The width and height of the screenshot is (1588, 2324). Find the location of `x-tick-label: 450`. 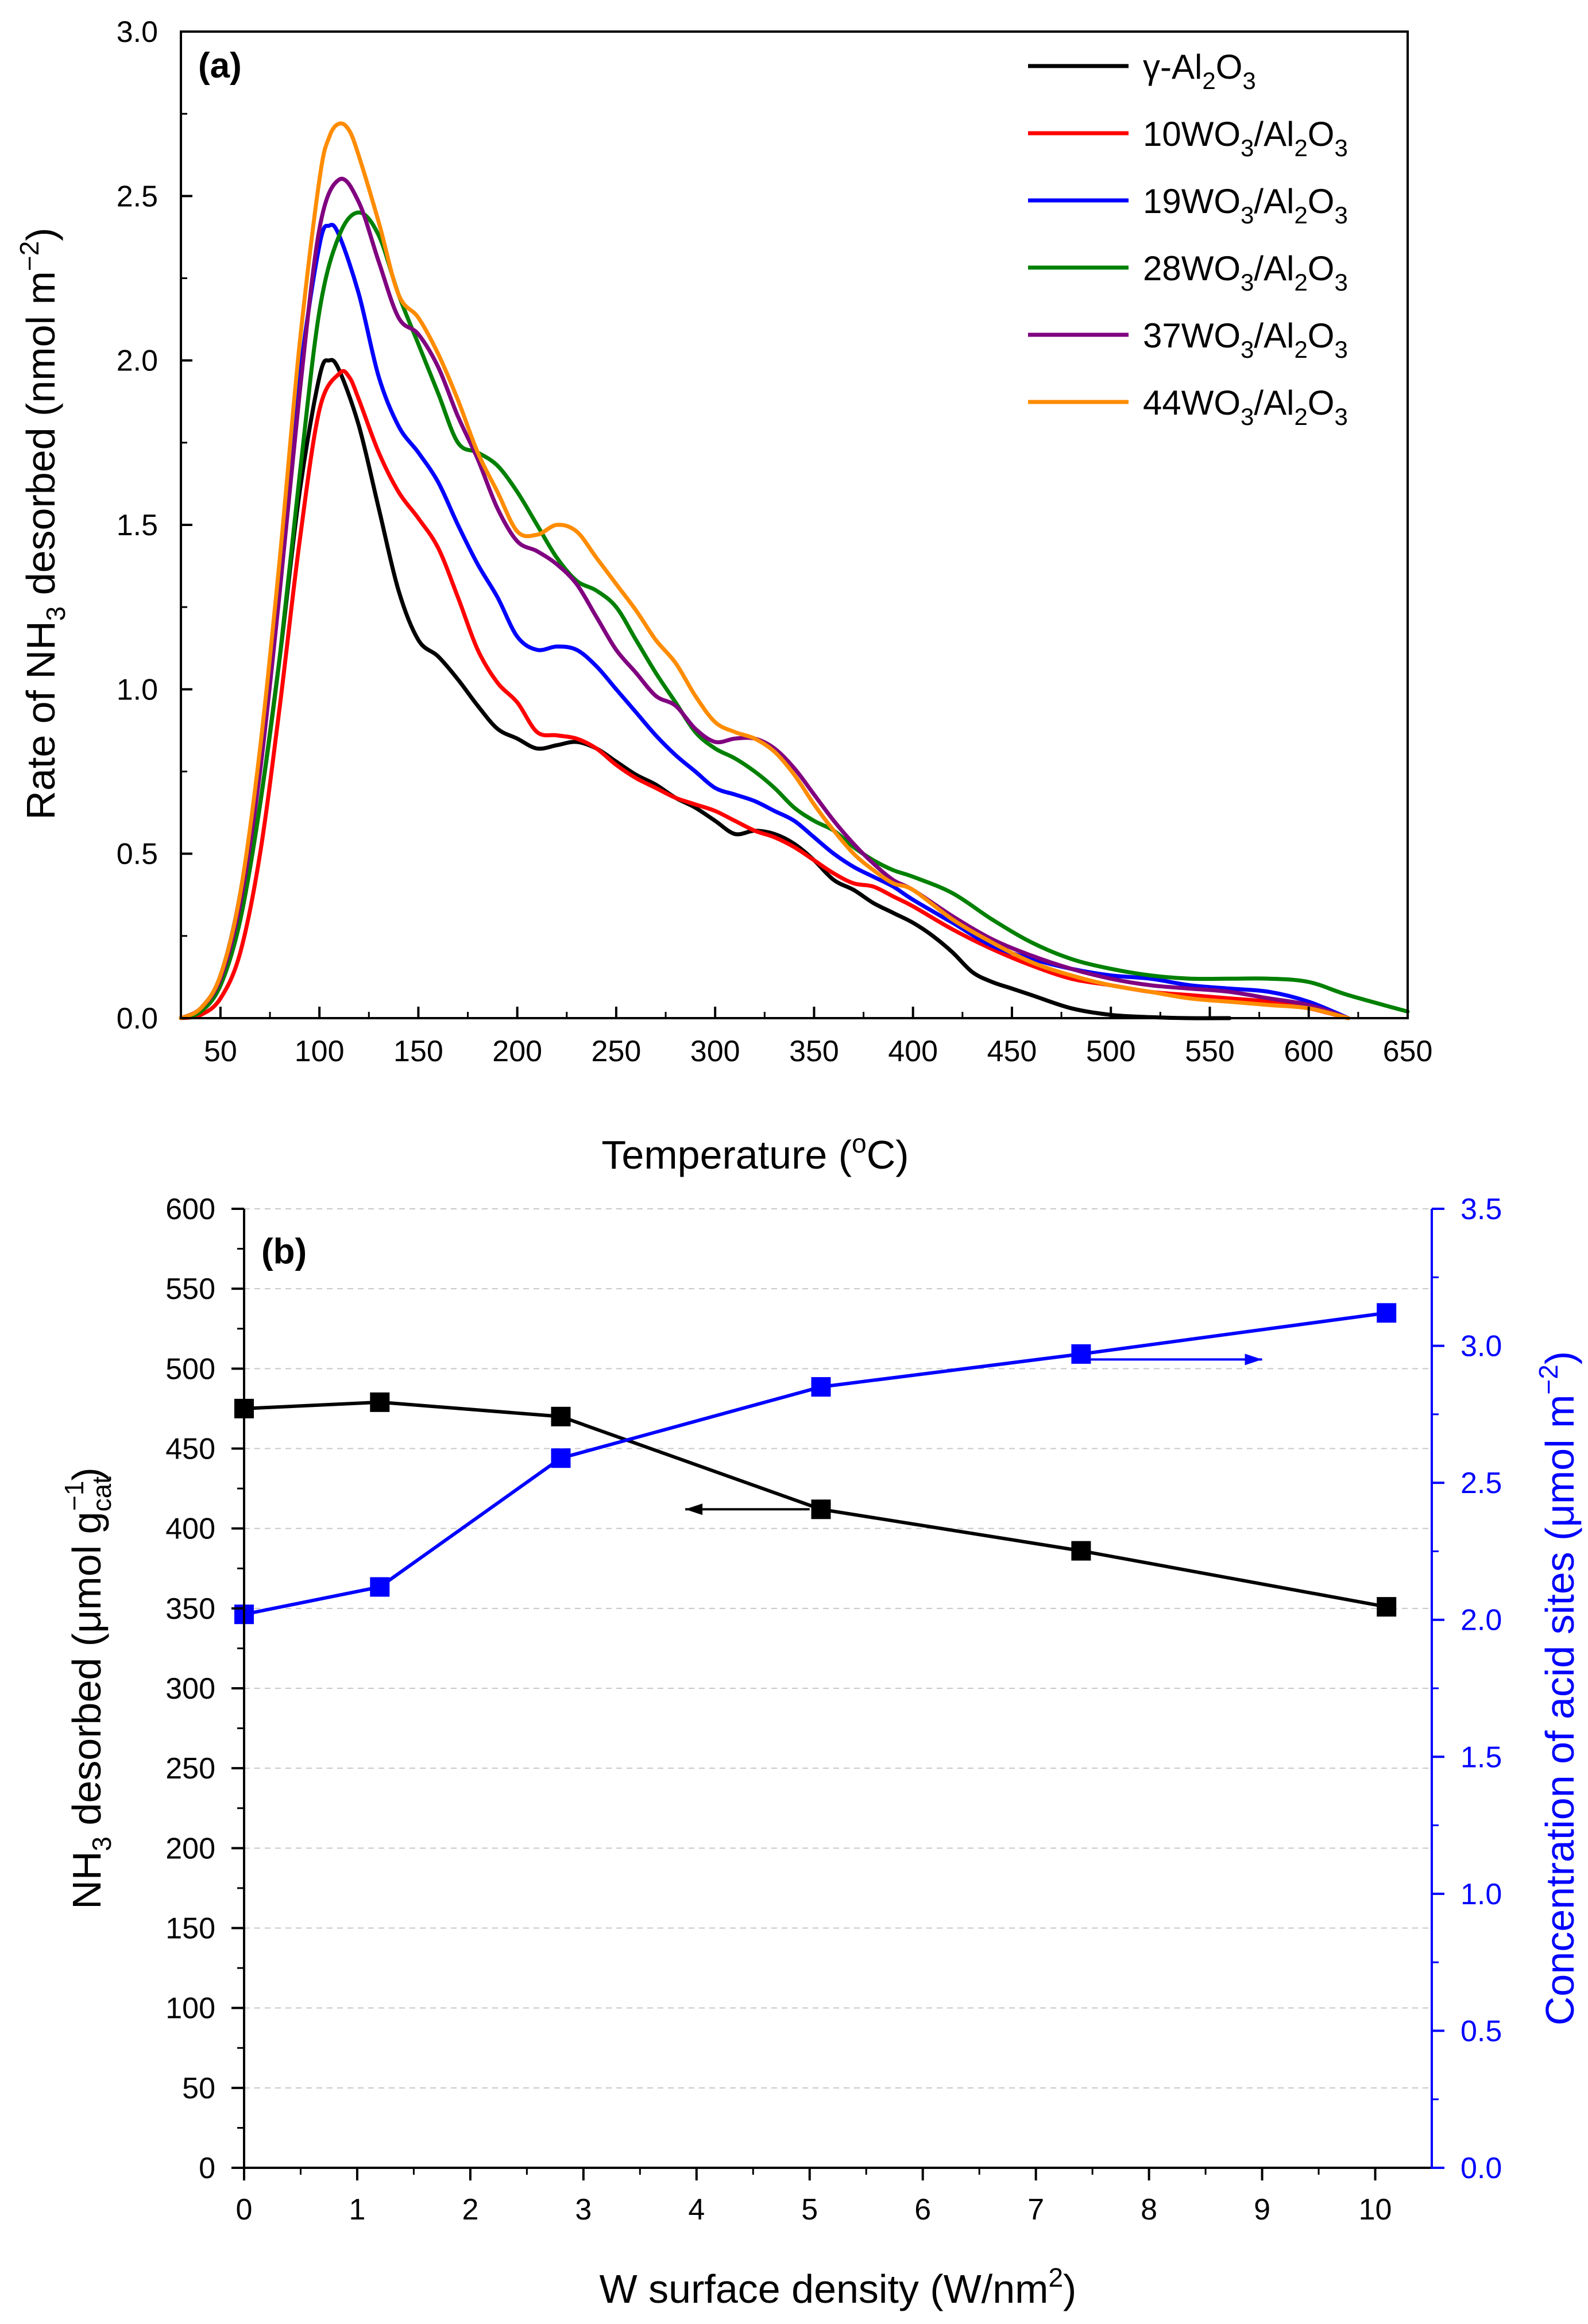

x-tick-label: 450 is located at coordinates (1012, 1051).